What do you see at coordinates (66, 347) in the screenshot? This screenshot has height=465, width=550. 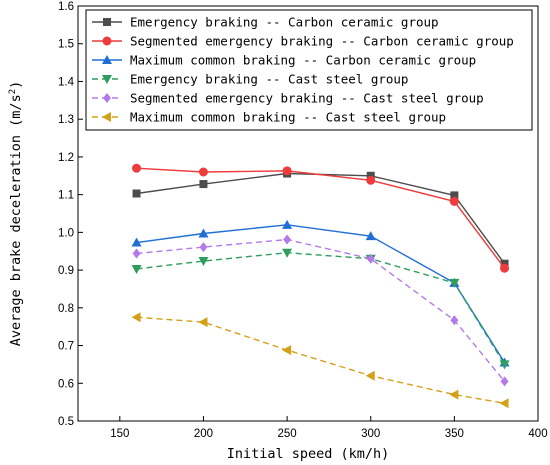 I see `y-tick-label: 0.7` at bounding box center [66, 347].